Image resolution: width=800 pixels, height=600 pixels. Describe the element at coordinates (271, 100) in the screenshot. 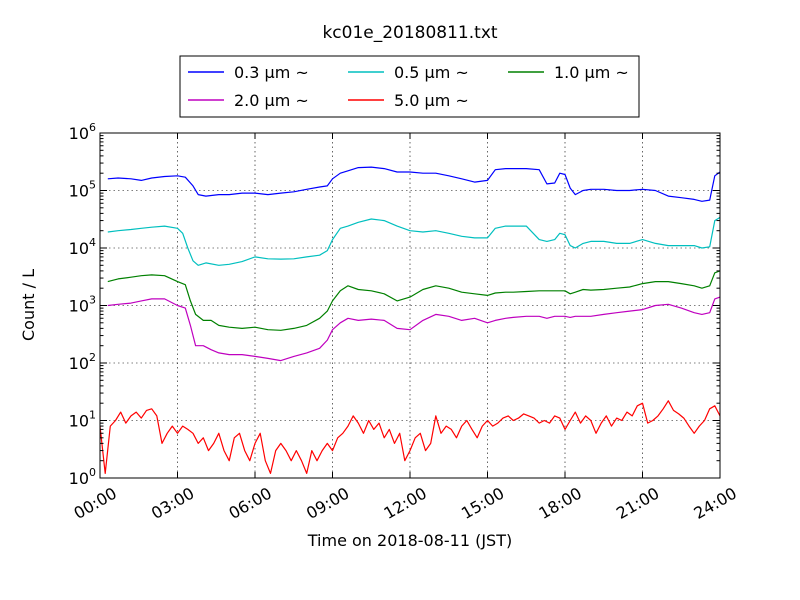

I see `legend-label-4: 2.0 μm ~` at that location.